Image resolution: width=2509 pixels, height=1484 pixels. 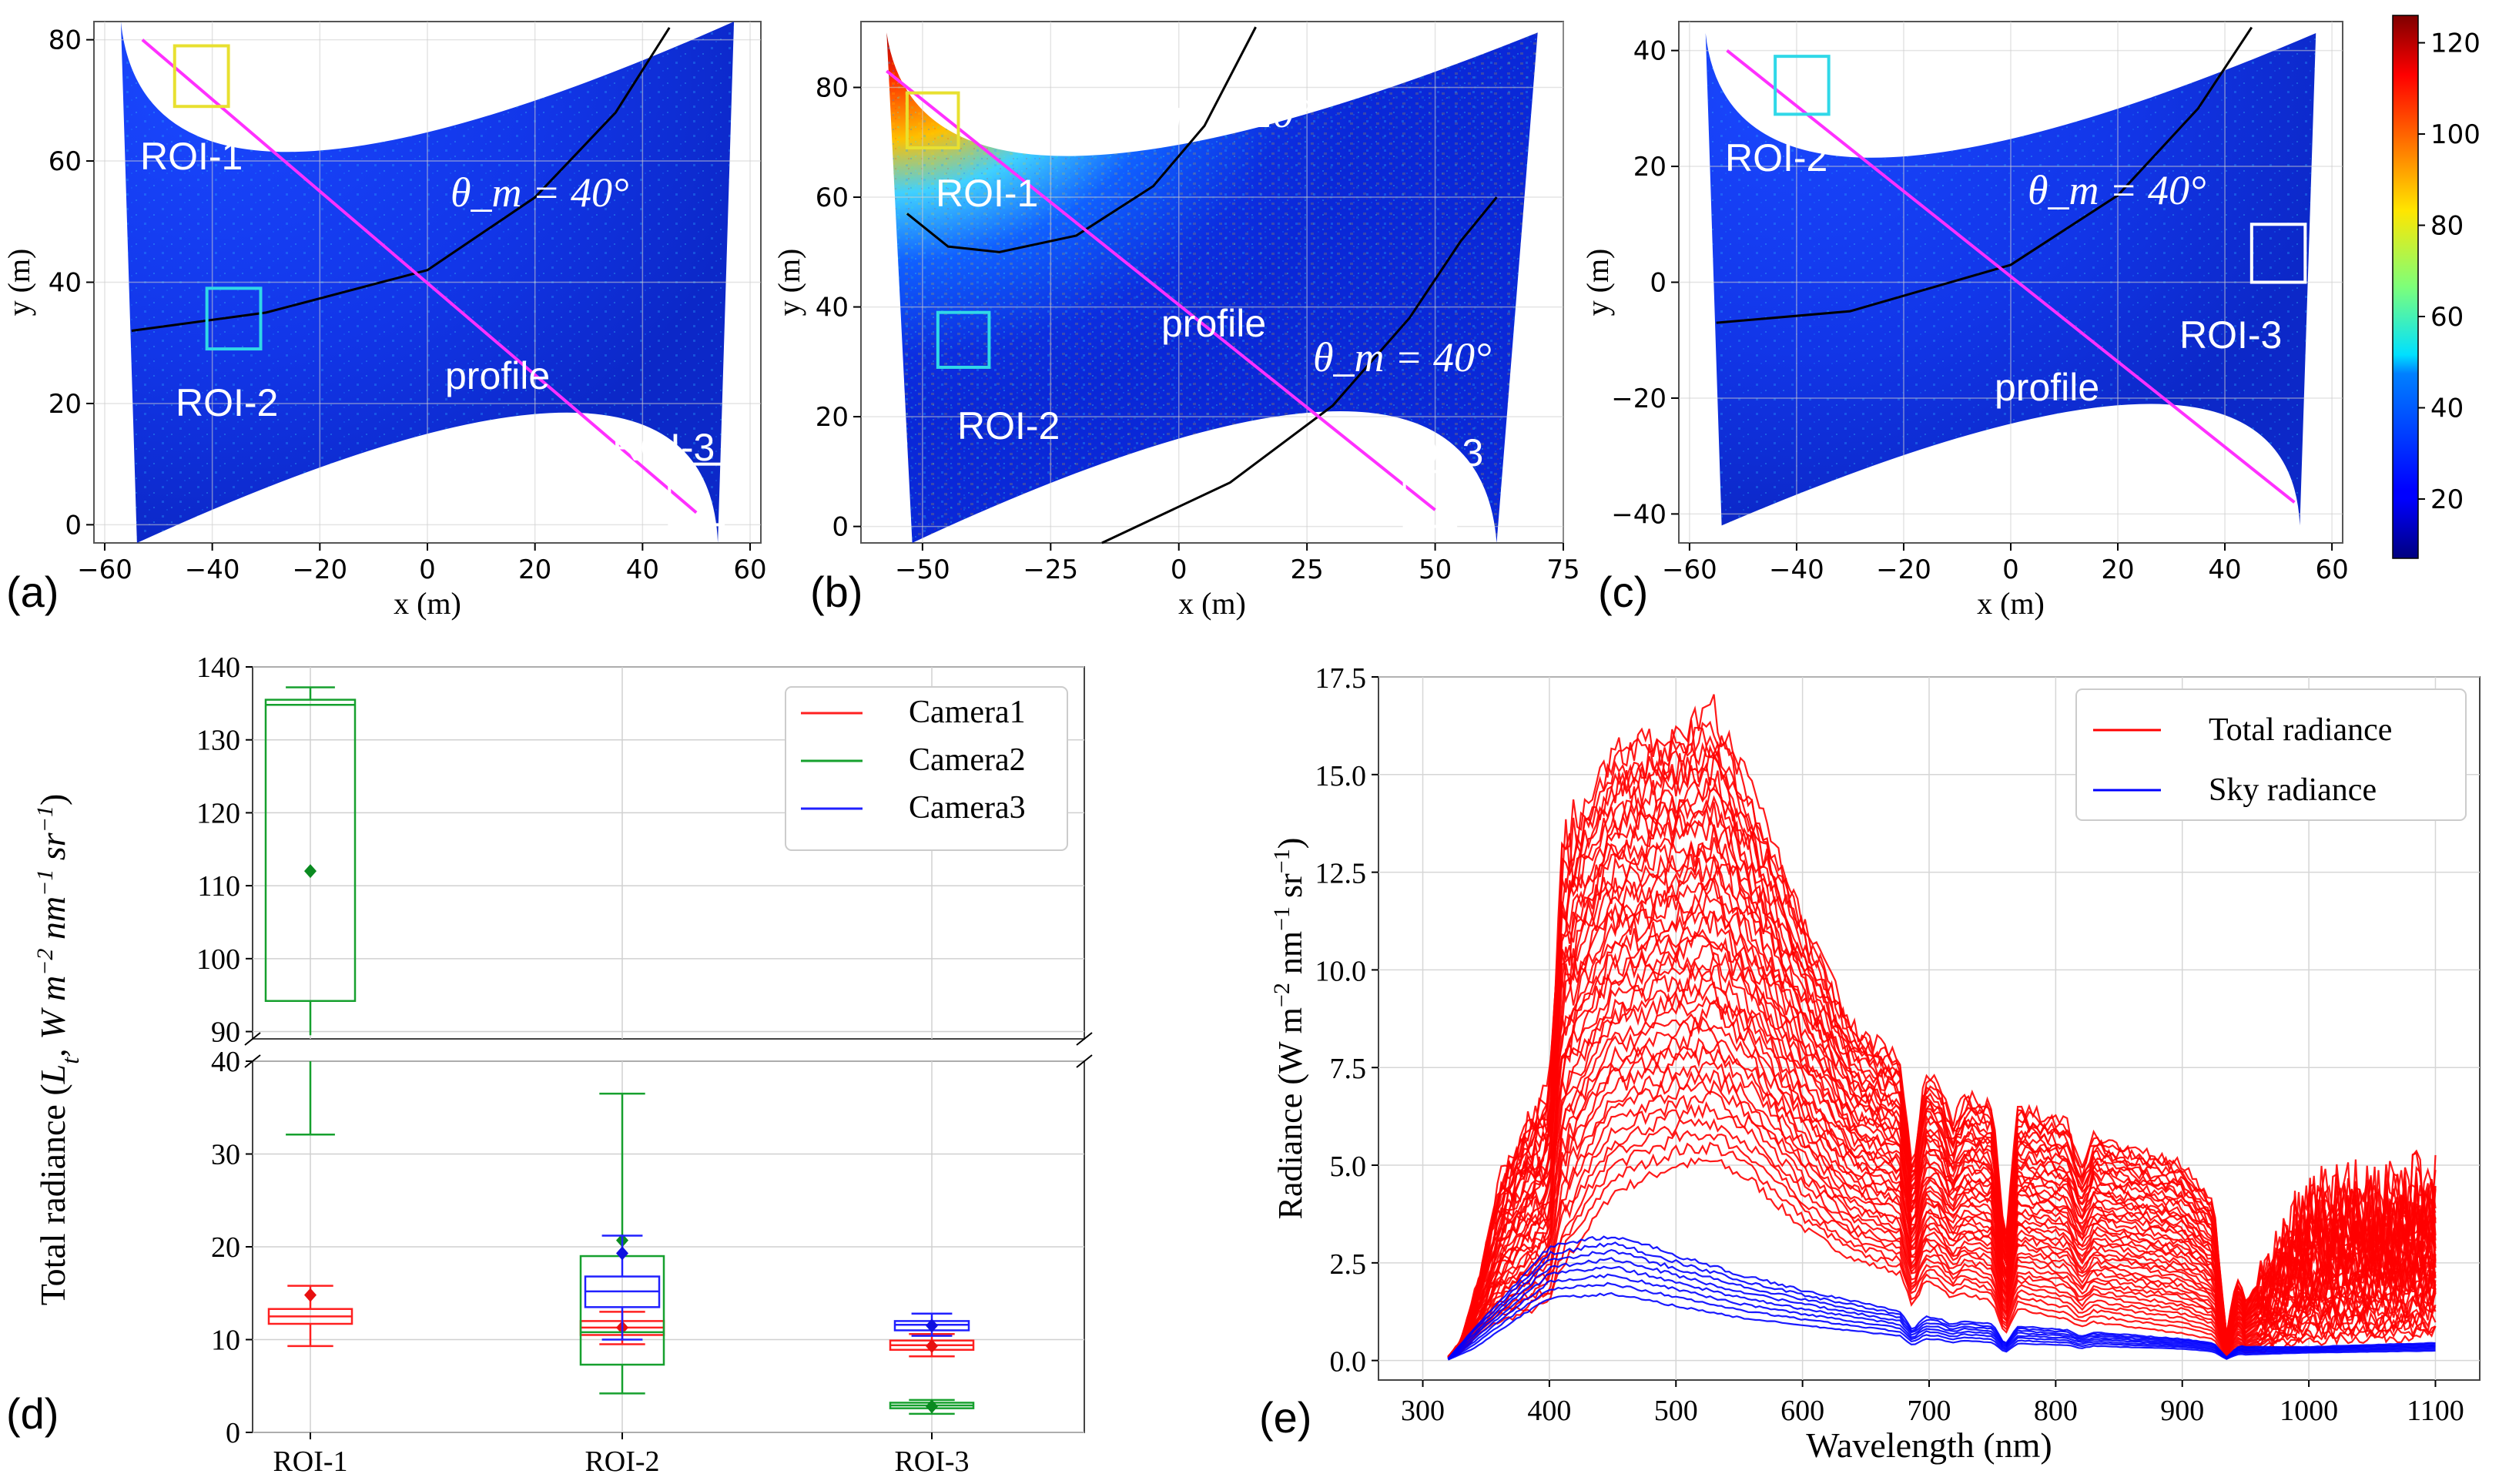 I want to click on y-tick-label: 10, so click(x=225, y=1341).